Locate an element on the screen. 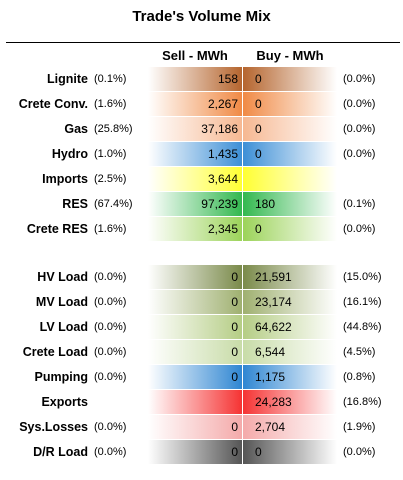  sell-value-cell: 37,186 is located at coordinates (195, 129).